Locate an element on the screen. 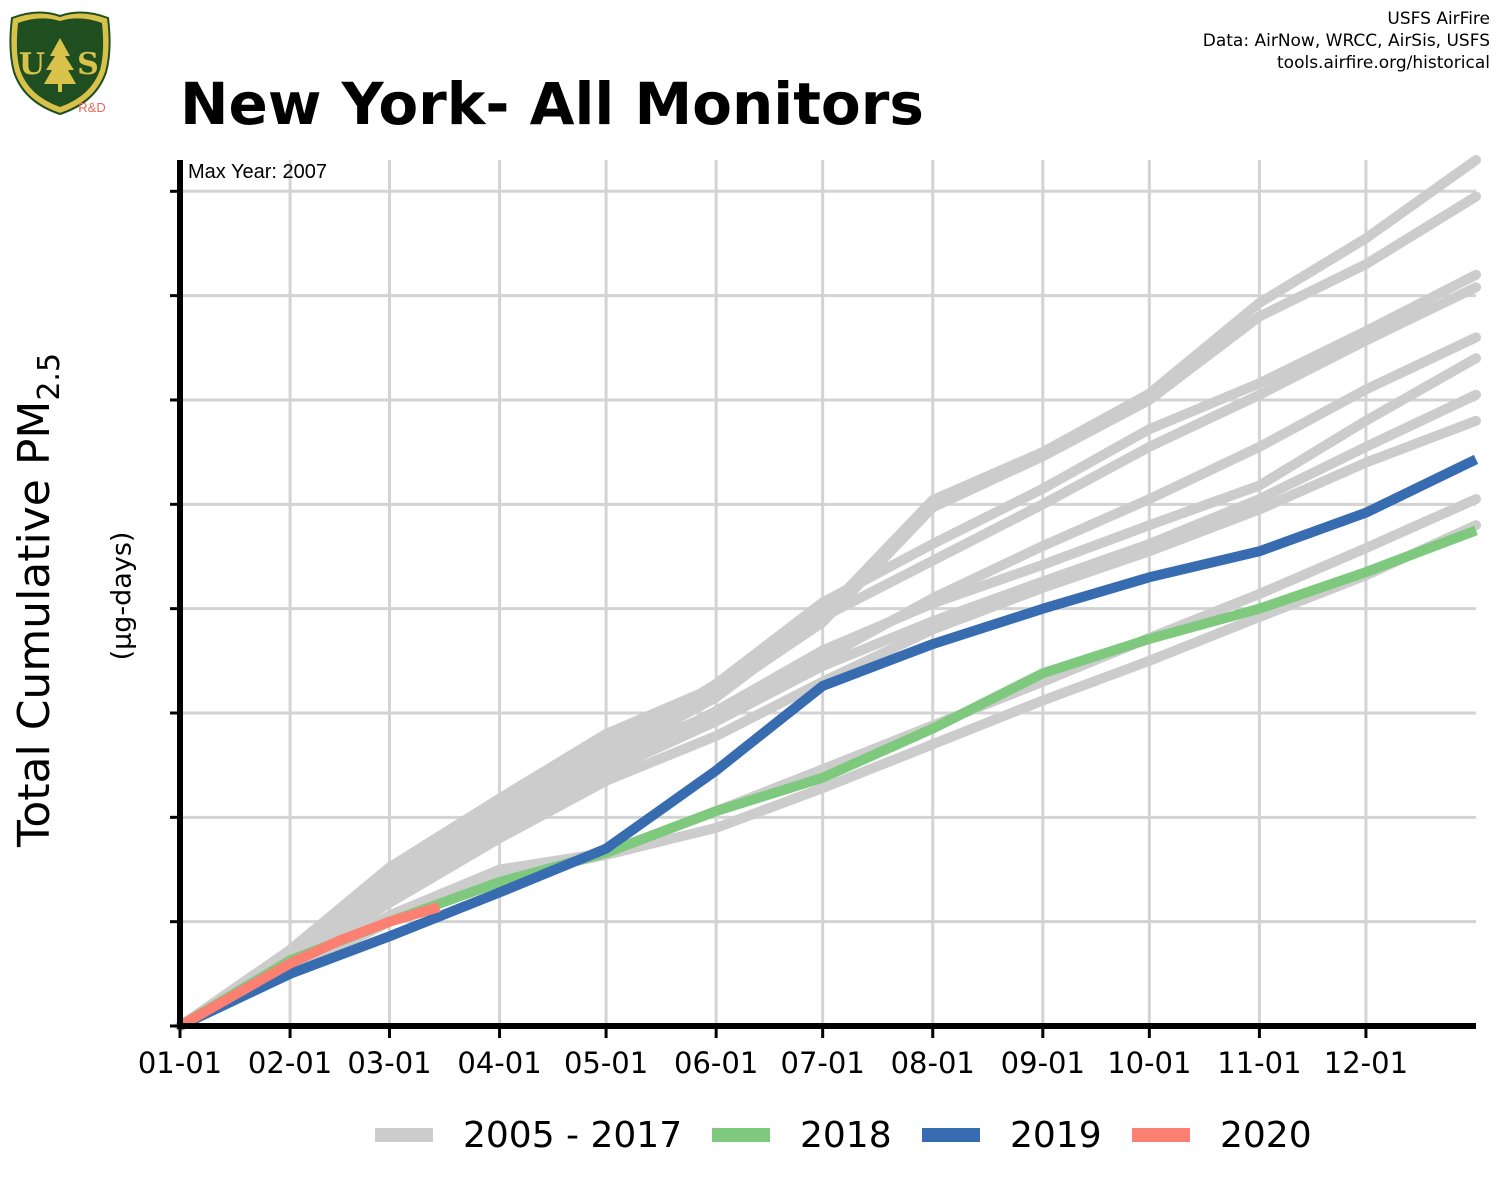 This screenshot has height=1200, width=1500. legend-label: 2019 is located at coordinates (1056, 1135).